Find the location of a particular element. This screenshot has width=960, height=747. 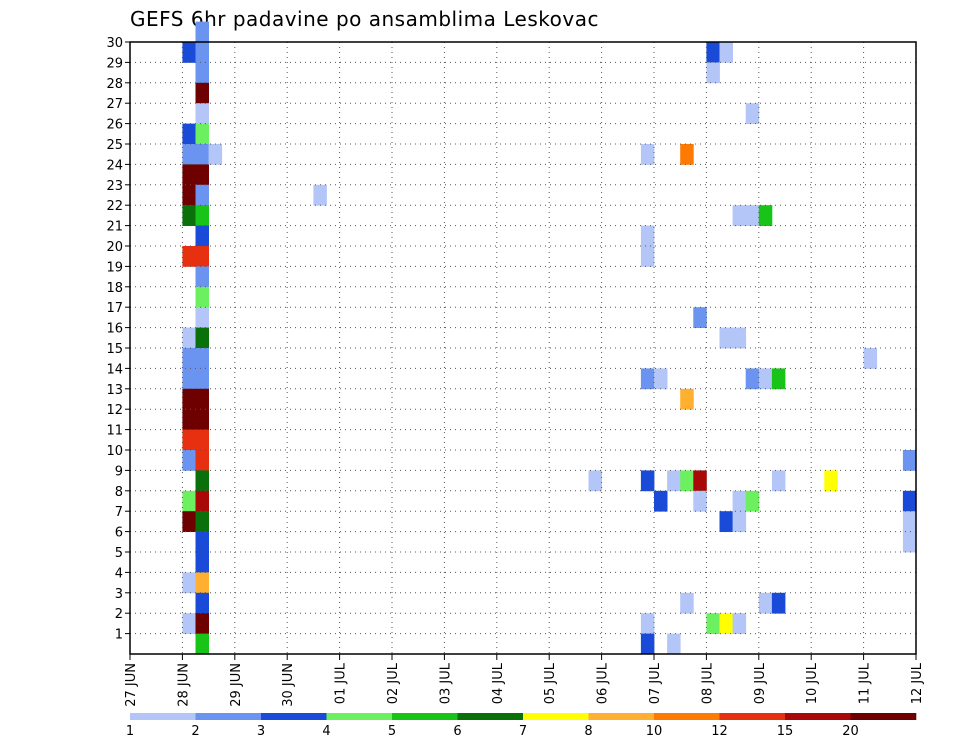

x-tick-label-12: 09 JUL is located at coordinates (760, 683).